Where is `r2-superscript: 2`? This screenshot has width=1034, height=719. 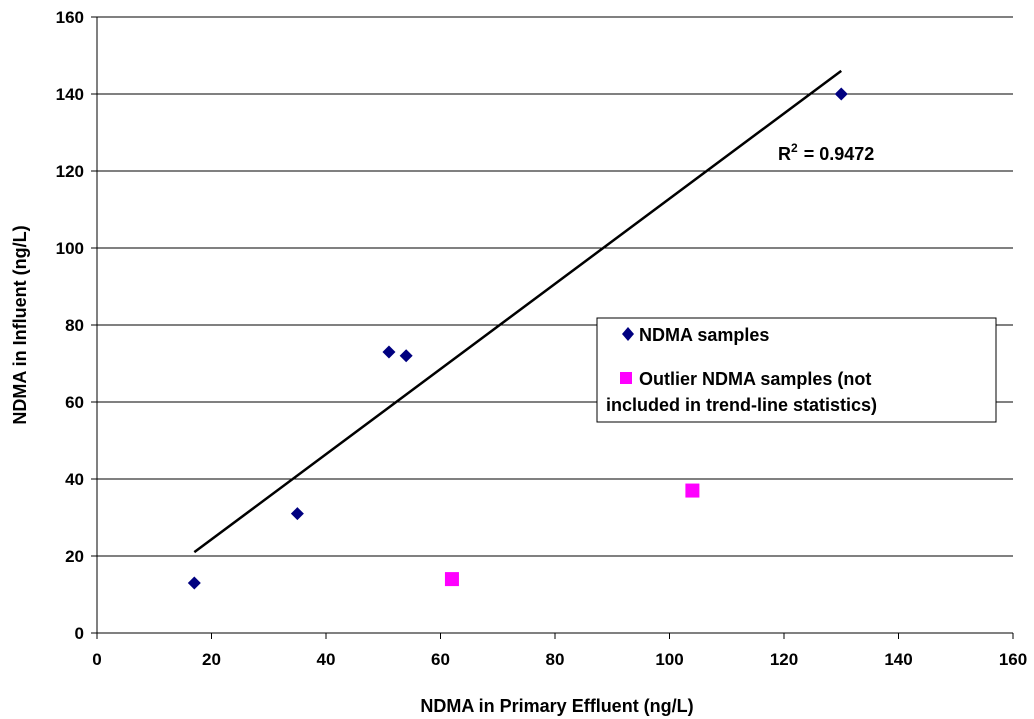 r2-superscript: 2 is located at coordinates (794, 148).